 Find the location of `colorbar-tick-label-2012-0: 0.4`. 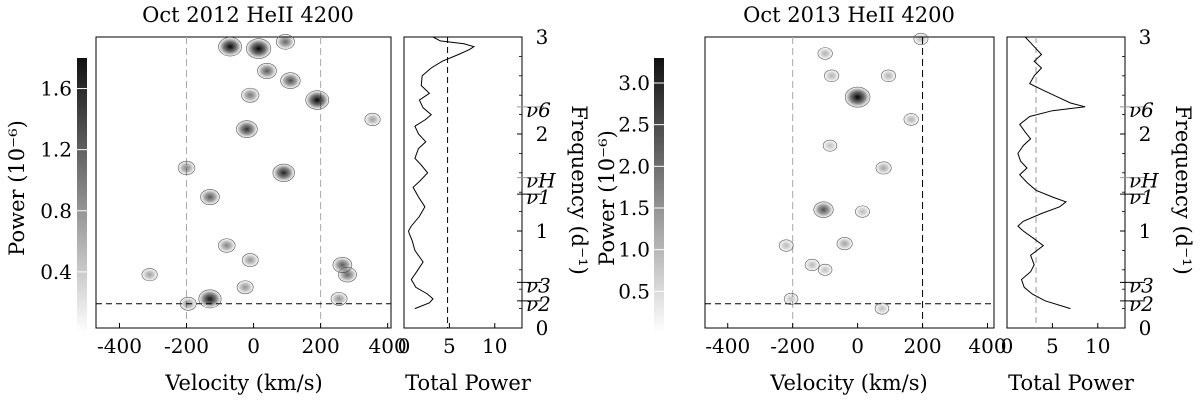

colorbar-tick-label-2012-0: 0.4 is located at coordinates (56, 272).